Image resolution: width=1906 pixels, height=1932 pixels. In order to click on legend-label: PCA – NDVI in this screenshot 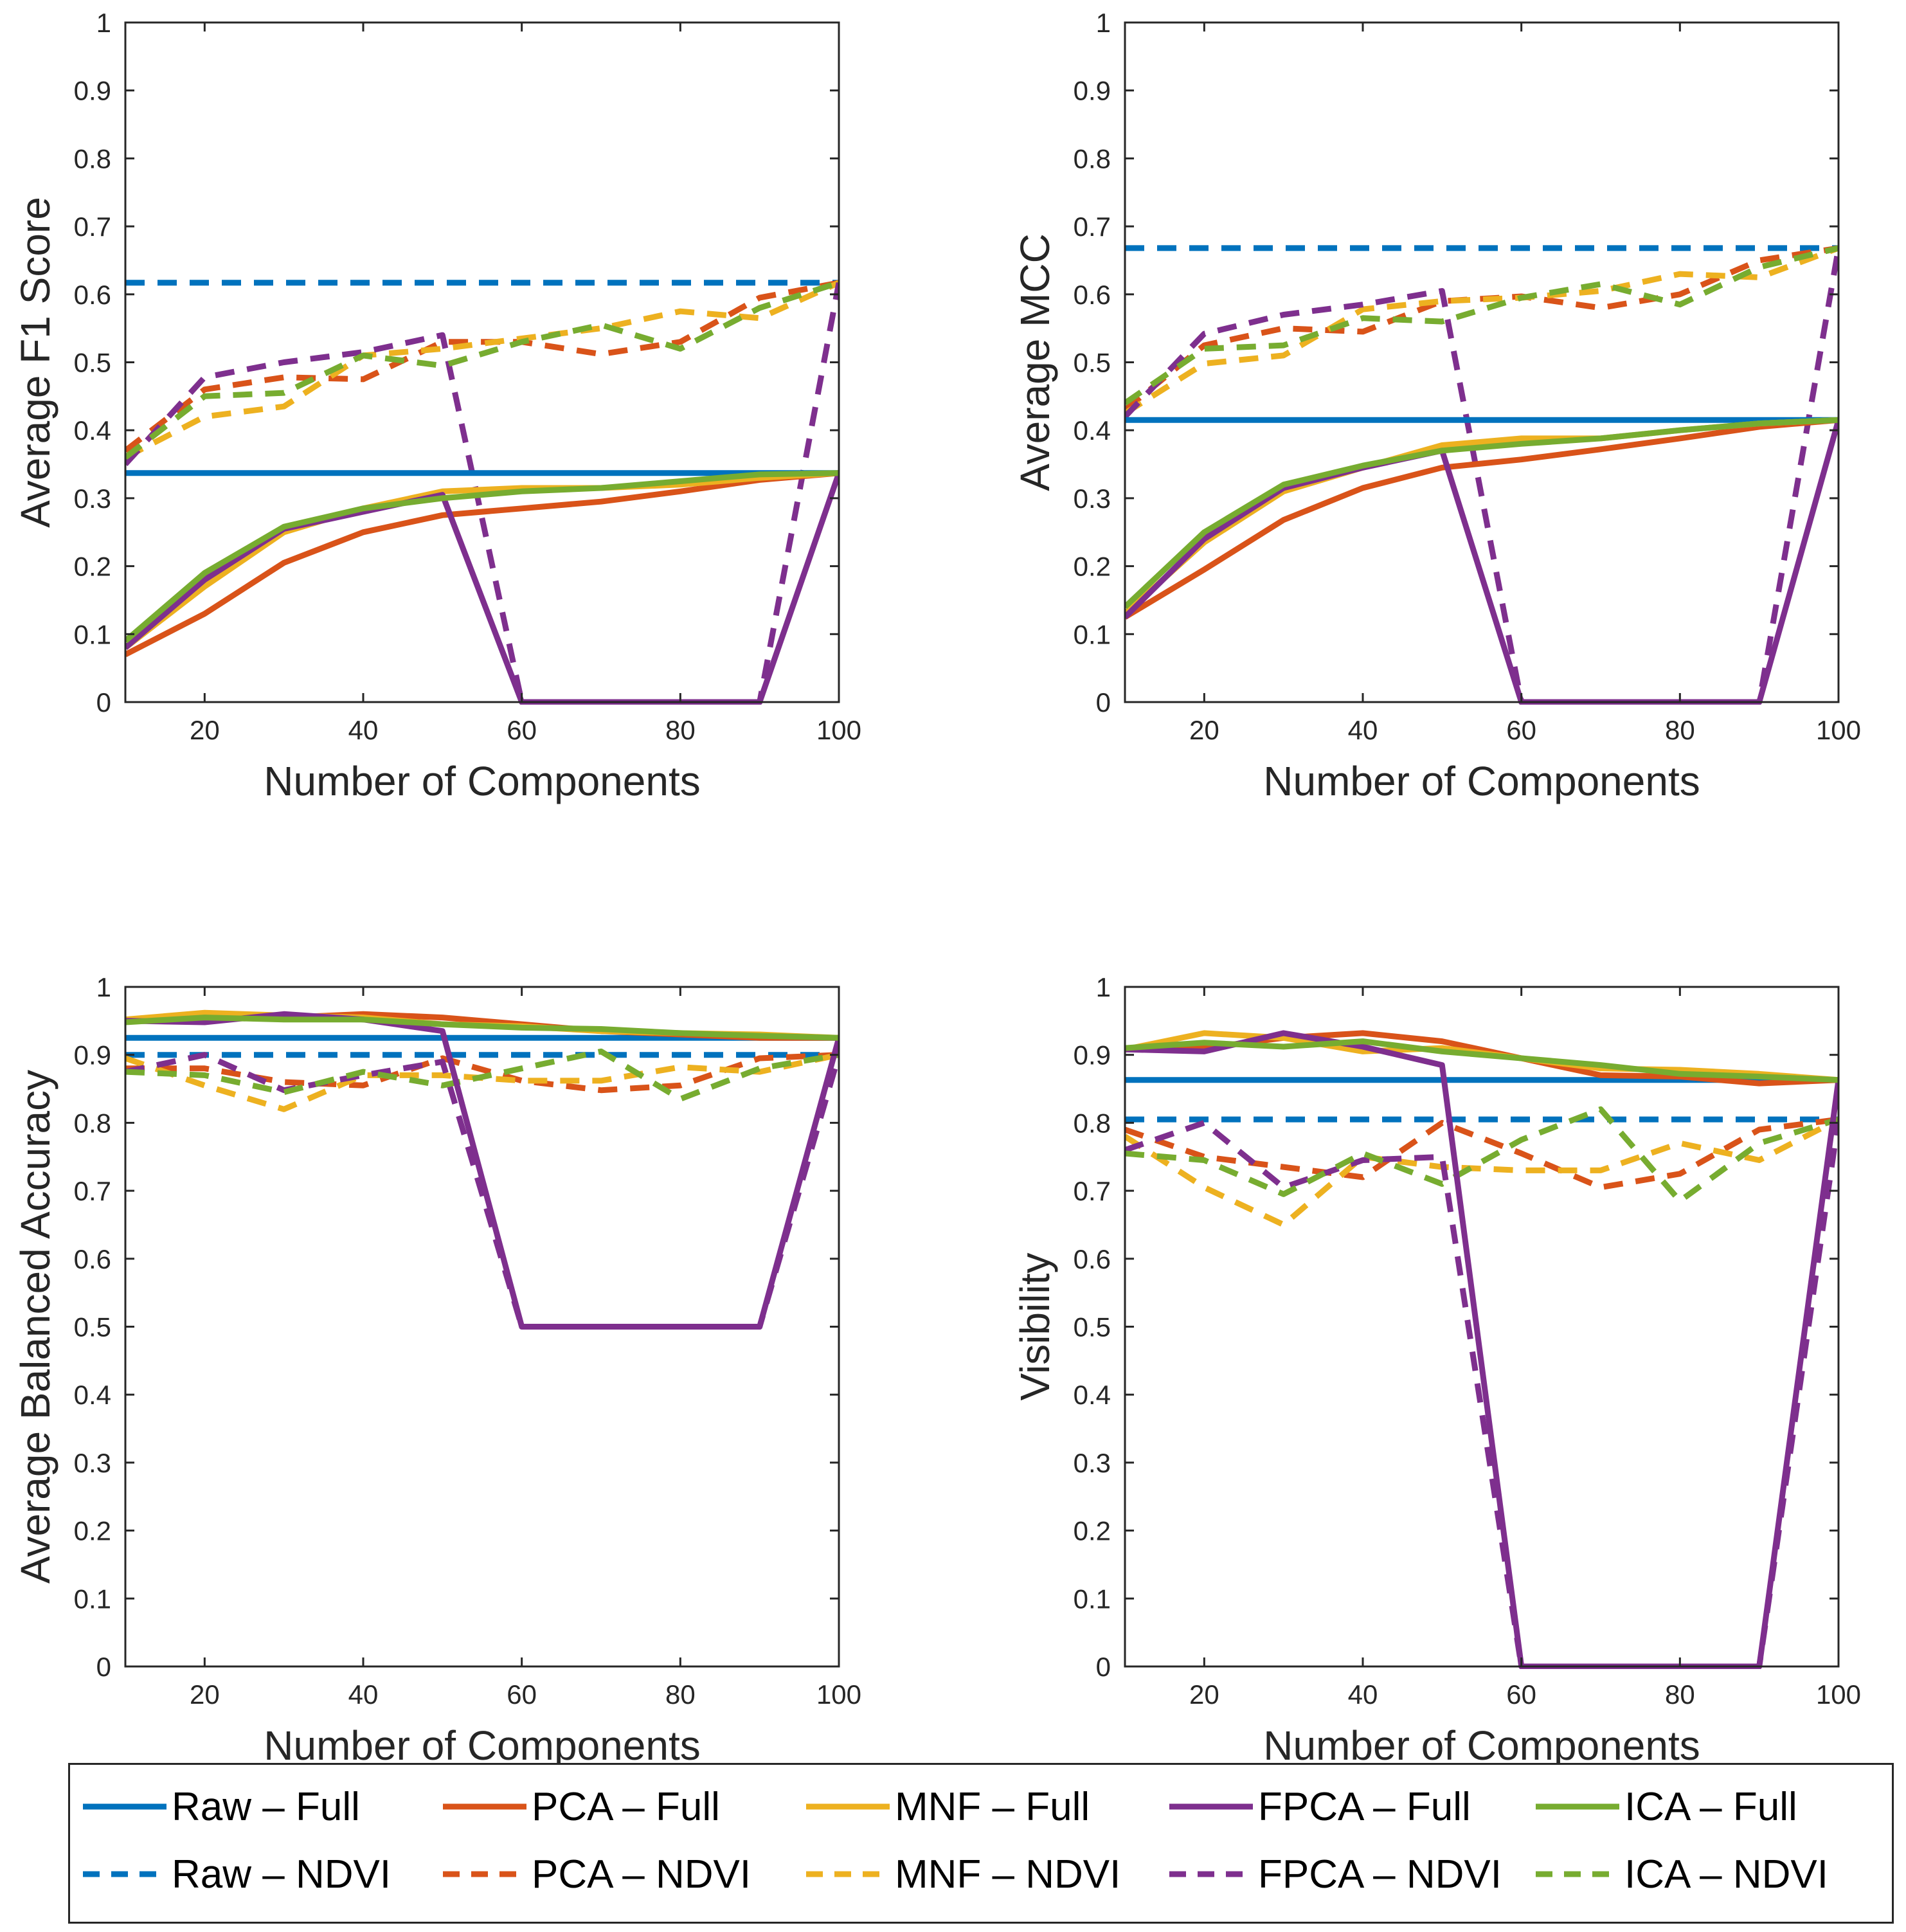, I will do `click(641, 1874)`.